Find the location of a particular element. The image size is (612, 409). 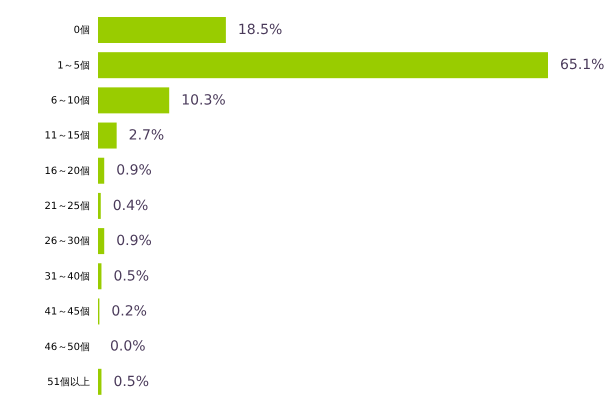

y-tick-label: 1～5個 is located at coordinates (73, 66).